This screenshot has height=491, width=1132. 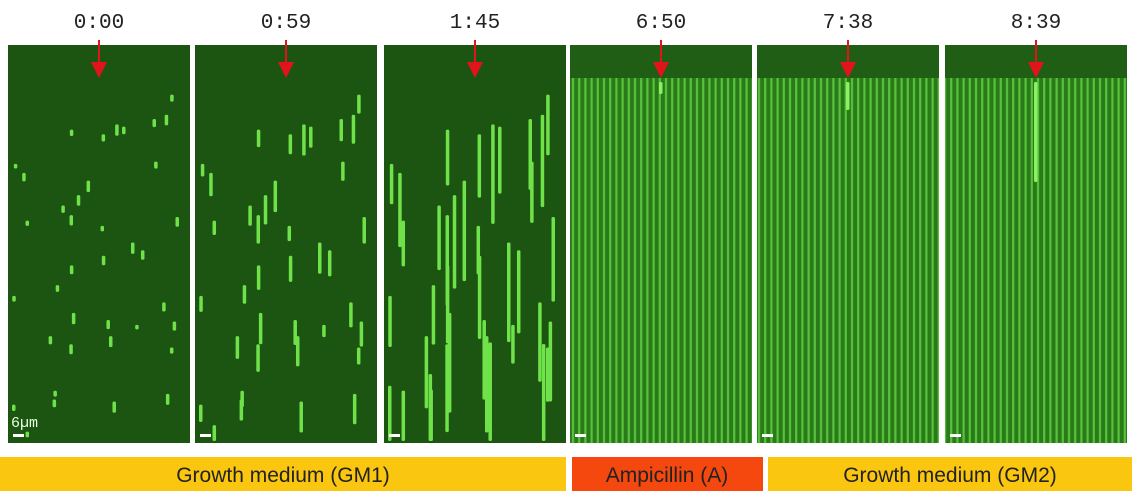 I want to click on panel: 1:45, so click(x=475, y=227).